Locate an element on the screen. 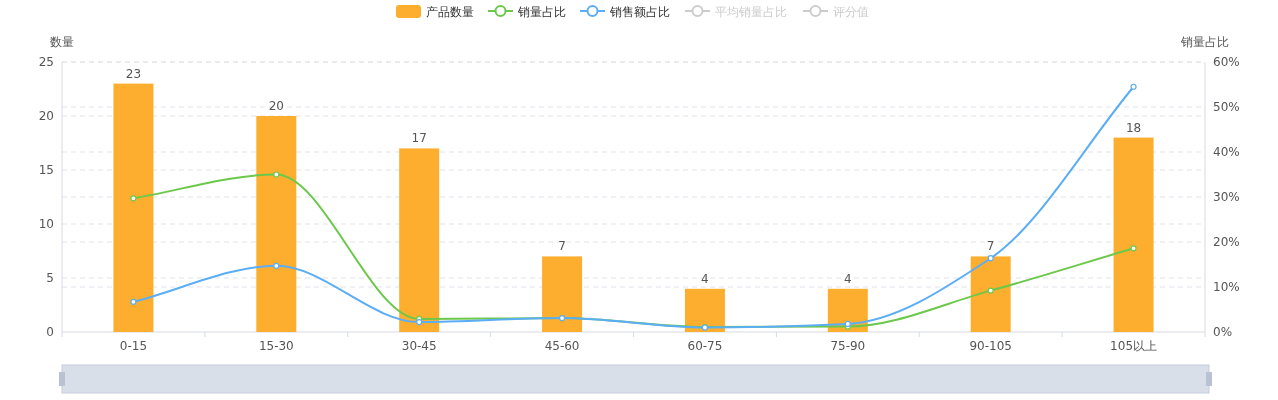 This screenshot has height=400, width=1278. data-label: 17 is located at coordinates (419, 138).